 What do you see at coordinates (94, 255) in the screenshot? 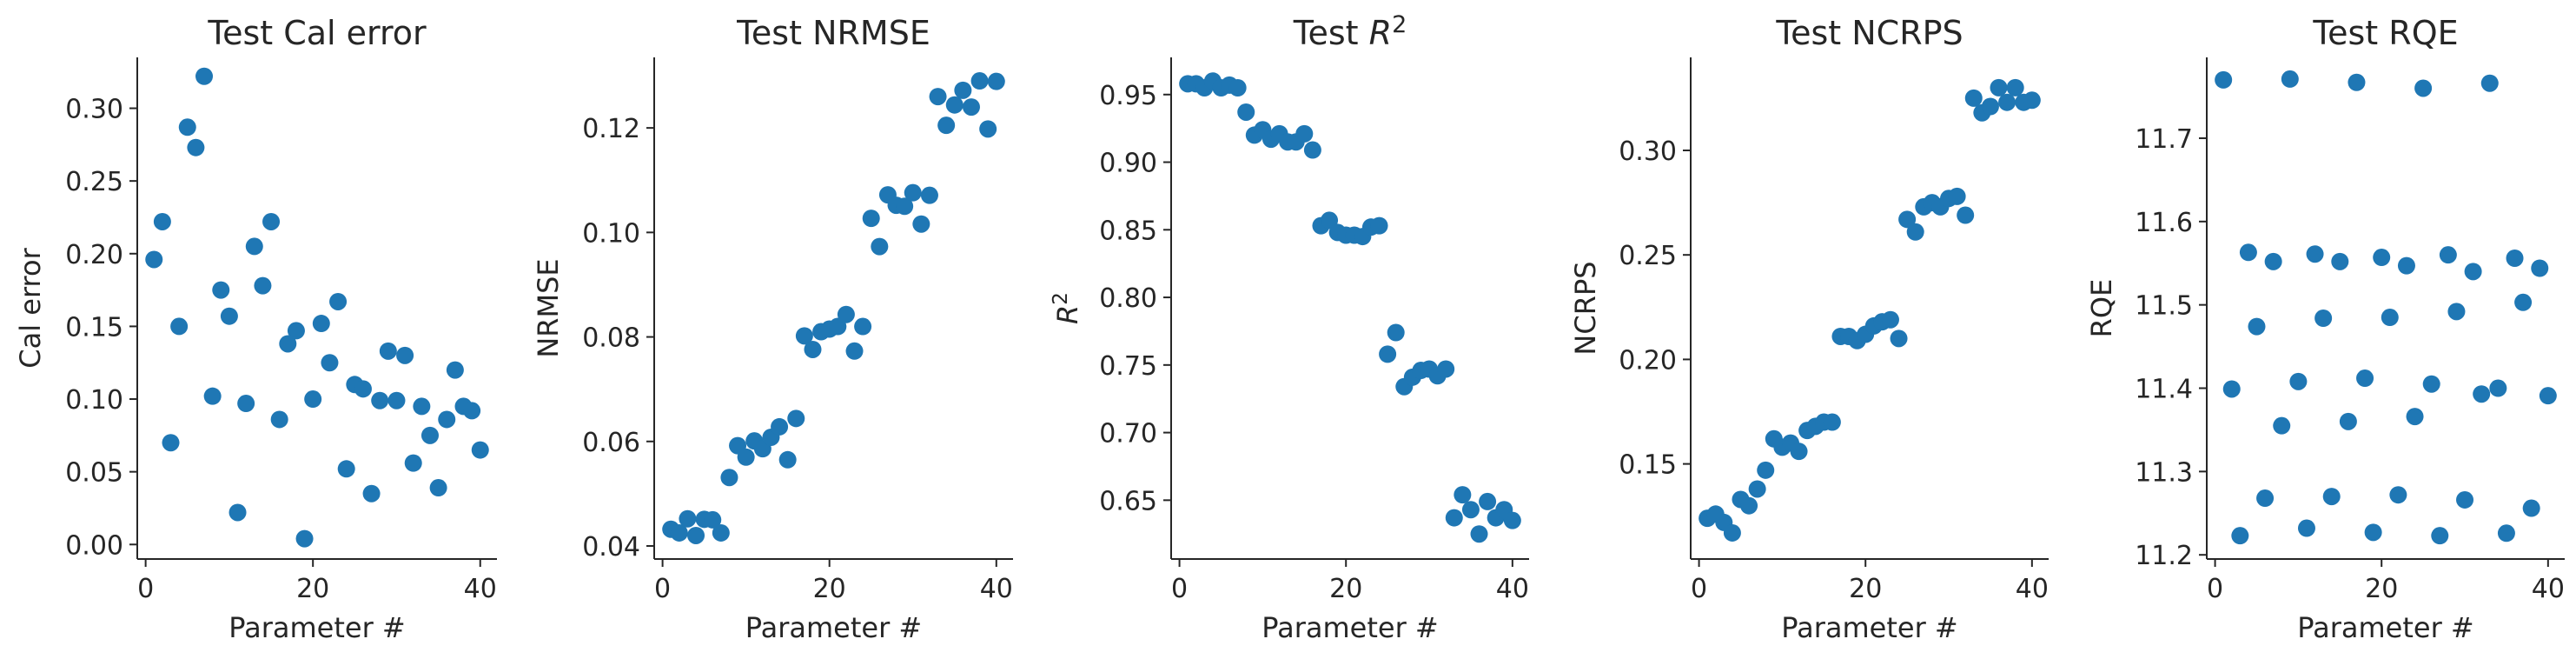
I see `y-tick-label: 0.20` at bounding box center [94, 255].